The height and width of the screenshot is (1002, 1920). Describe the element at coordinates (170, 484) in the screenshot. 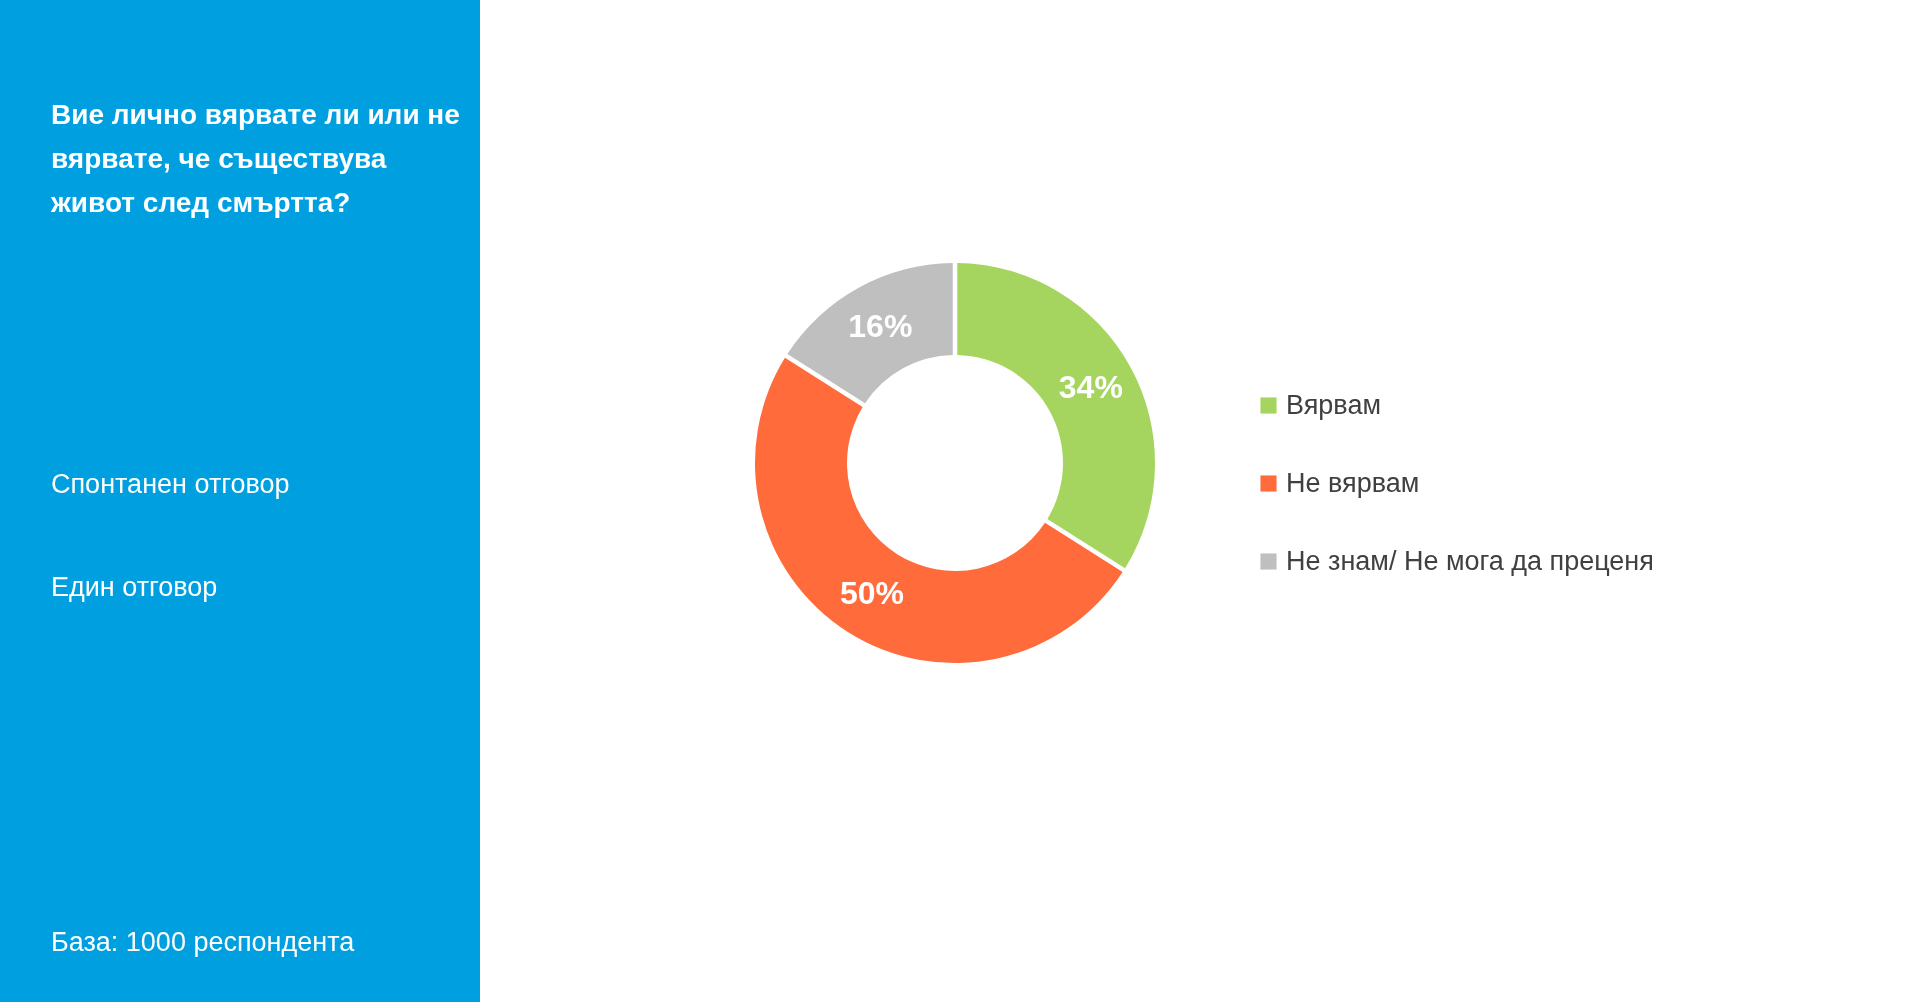

I see `text: Спонтанен отговор` at that location.